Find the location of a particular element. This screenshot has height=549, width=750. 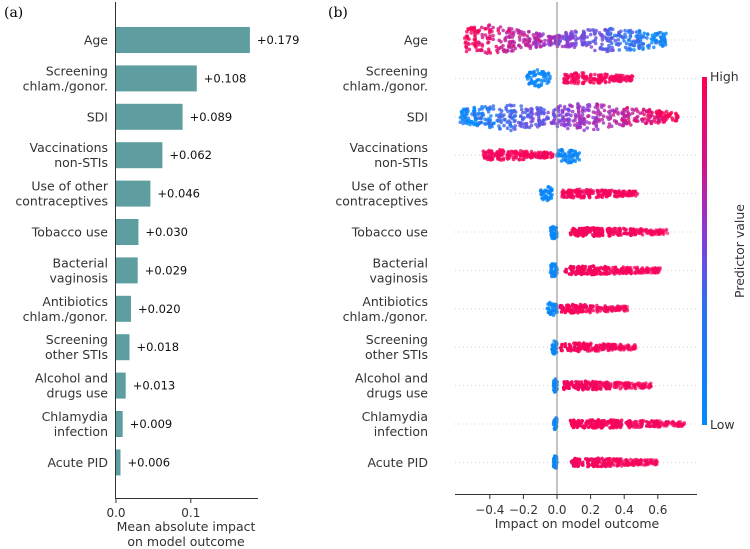

beeswarm-category-label: Screening is located at coordinates (397, 70).